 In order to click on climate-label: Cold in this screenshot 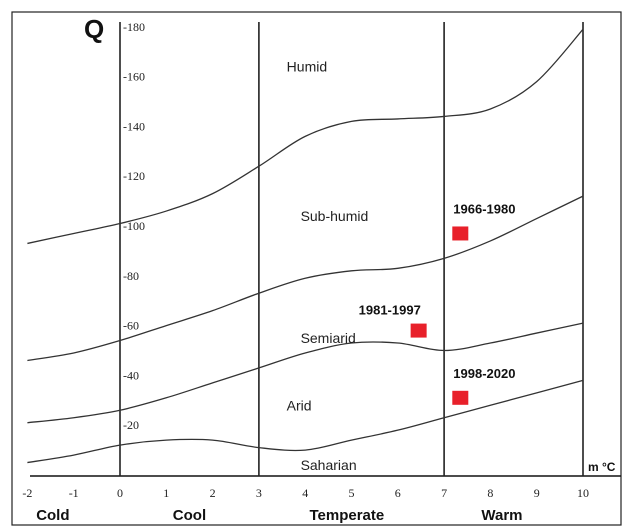, I will do `click(52, 515)`.